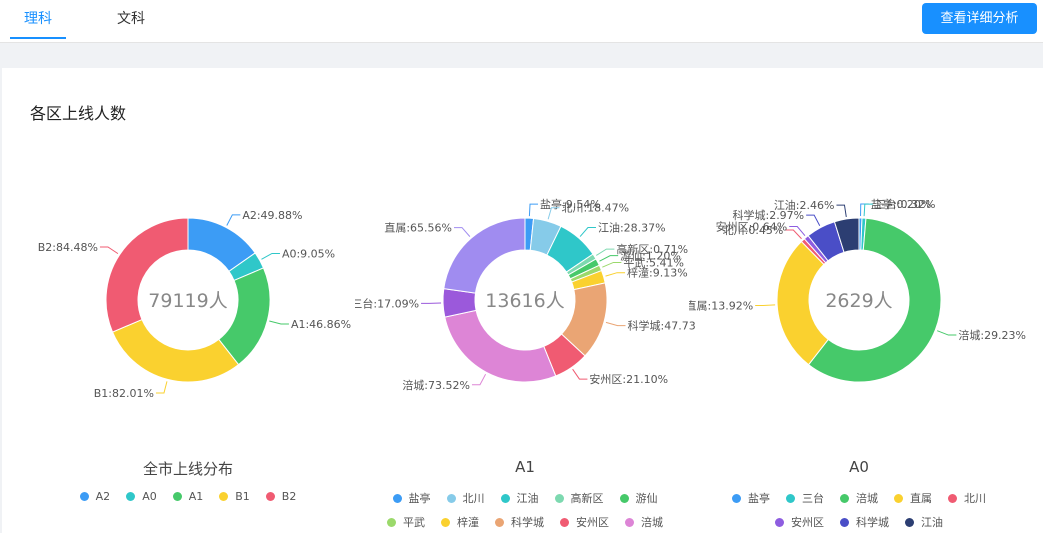 This screenshot has height=533, width=1043. Describe the element at coordinates (632, 228) in the screenshot. I see `slice-label: 江油:28.37%` at that location.